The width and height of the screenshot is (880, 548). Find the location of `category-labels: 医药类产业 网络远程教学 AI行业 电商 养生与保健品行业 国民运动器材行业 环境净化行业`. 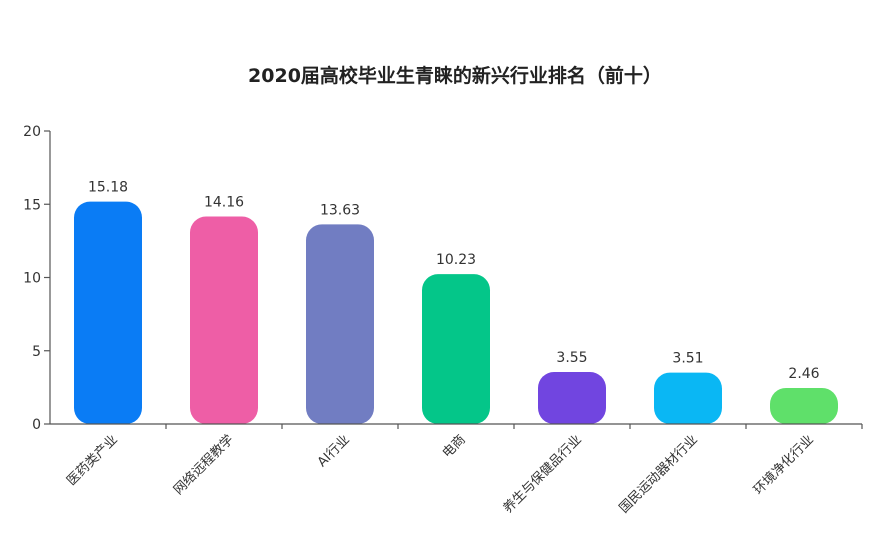

category-labels: 医药类产业 网络远程教学 AI行业 电商 养生与保健品行业 国民运动器材行业 环境净化行业 is located at coordinates (440, 474).